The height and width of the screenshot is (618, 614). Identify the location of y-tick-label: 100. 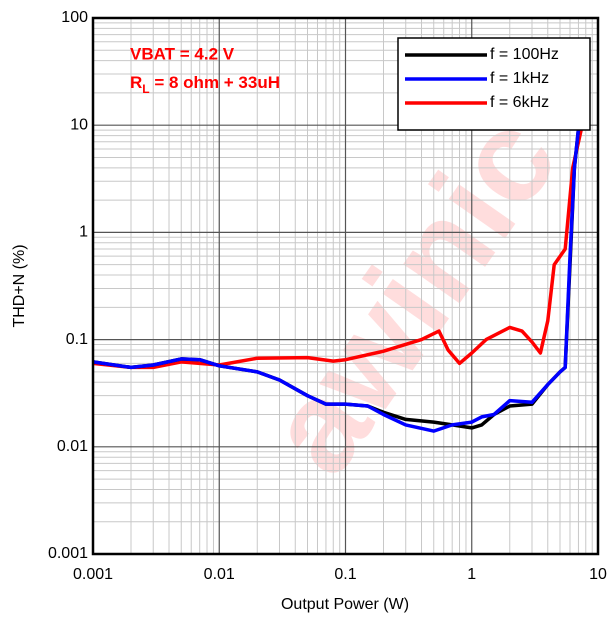
(74, 17).